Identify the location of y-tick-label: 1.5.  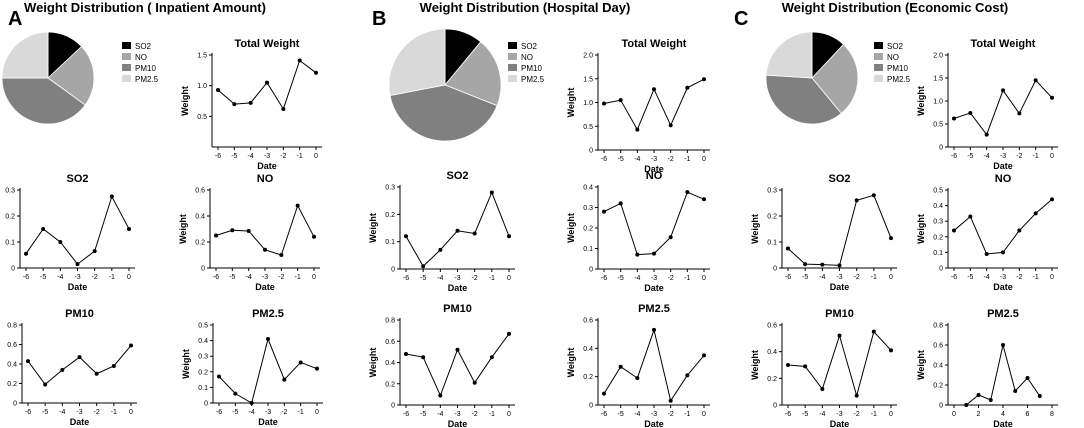
(588, 79).